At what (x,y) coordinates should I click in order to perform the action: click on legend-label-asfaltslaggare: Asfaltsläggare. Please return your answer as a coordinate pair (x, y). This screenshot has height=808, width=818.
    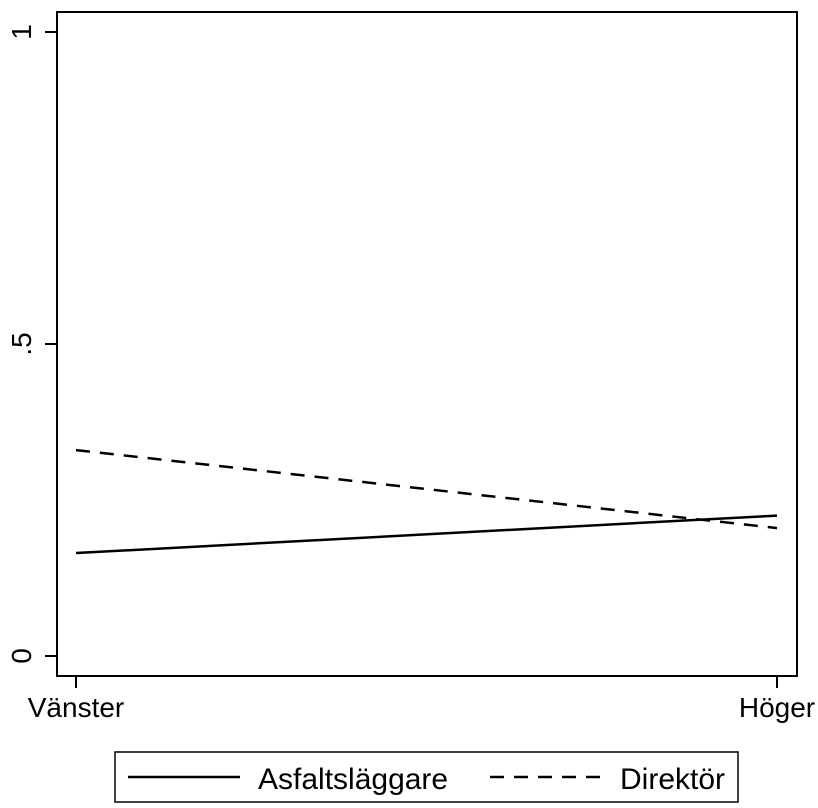
    Looking at the image, I should click on (353, 779).